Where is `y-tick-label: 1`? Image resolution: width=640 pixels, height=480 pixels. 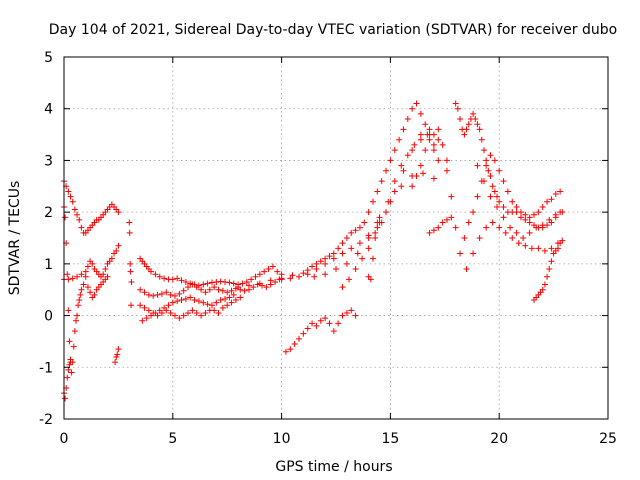
y-tick-label: 1 is located at coordinates (48, 265).